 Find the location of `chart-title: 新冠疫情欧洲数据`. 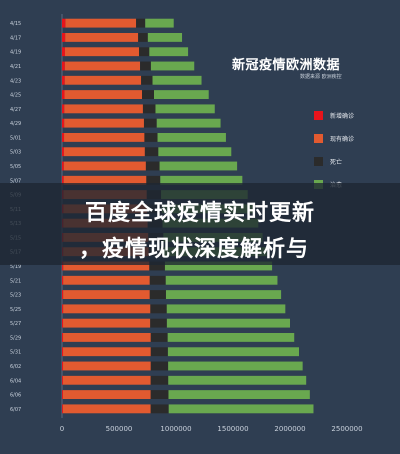

chart-title: 新冠疫情欧洲数据 is located at coordinates (286, 65).